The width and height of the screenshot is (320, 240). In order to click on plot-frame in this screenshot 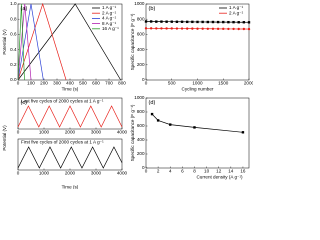, I will do `click(197, 133)`.